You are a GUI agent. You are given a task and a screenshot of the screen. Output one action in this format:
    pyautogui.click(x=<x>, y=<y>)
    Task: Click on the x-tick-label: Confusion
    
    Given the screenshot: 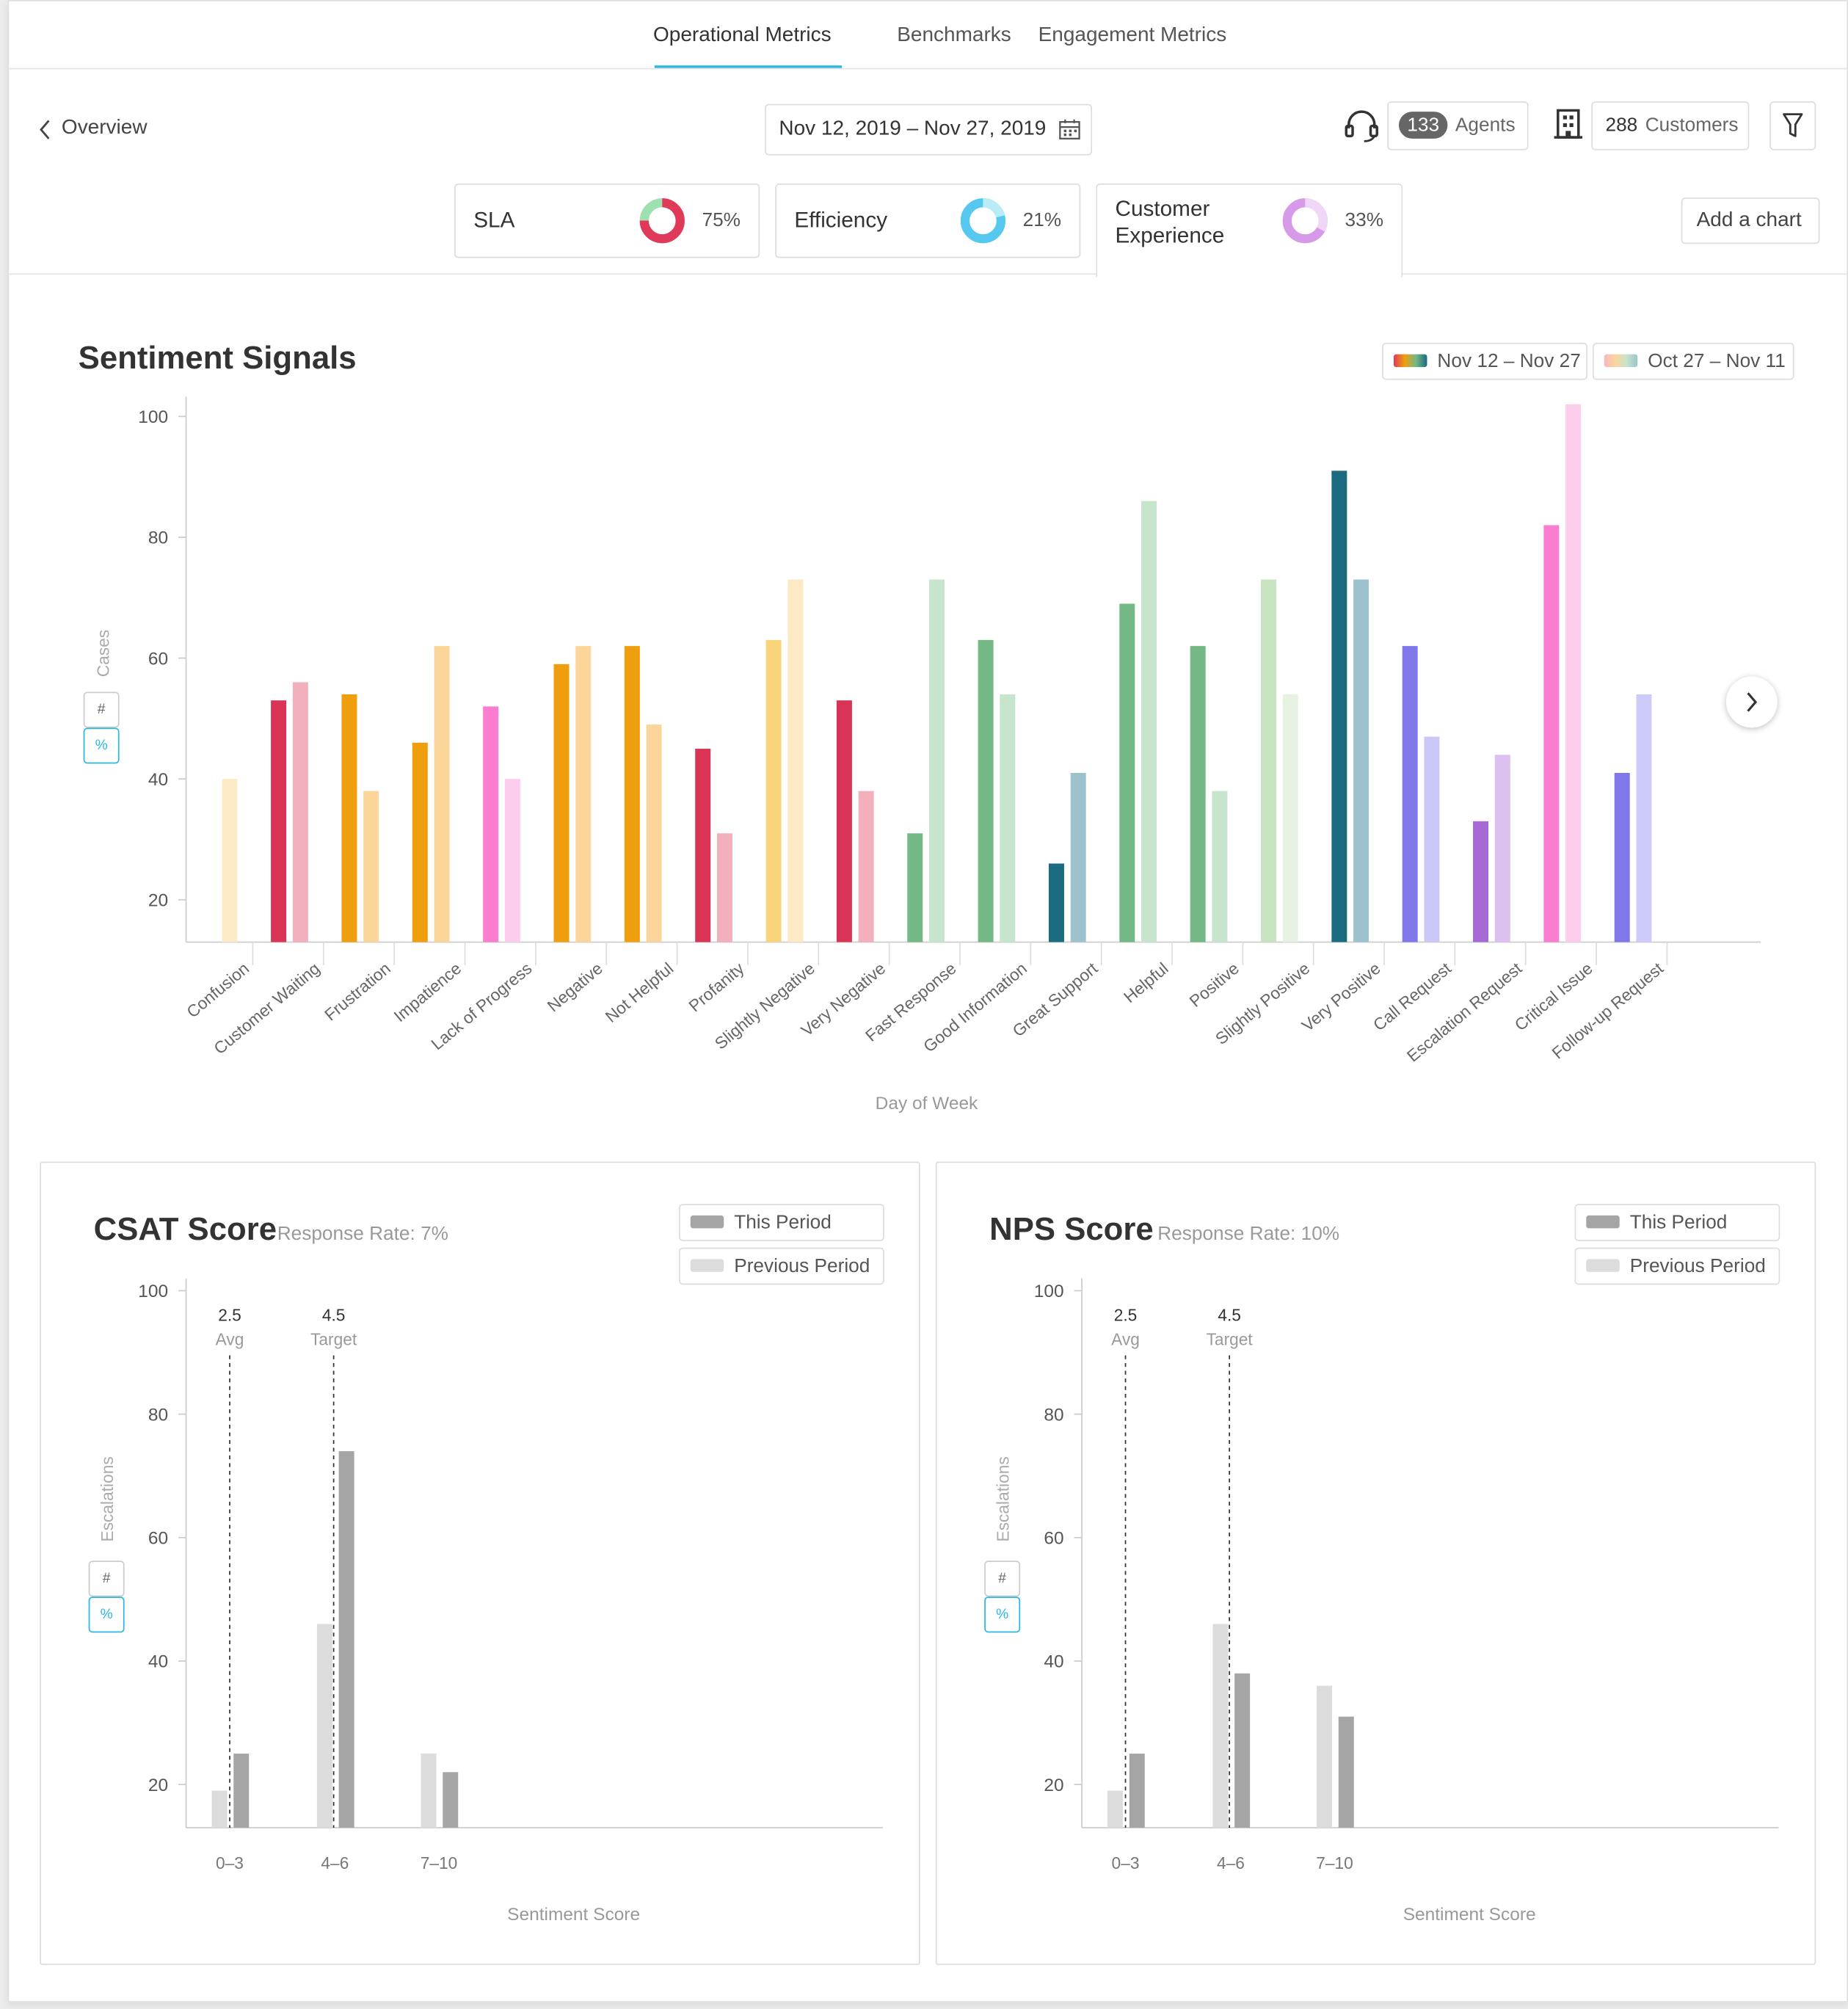 What is the action you would take?
    pyautogui.click(x=218, y=990)
    